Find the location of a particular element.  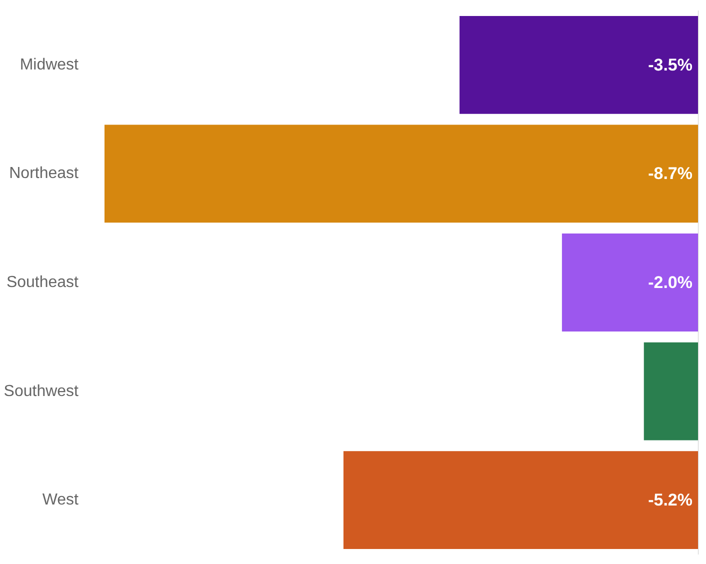

data-label: -8.7% is located at coordinates (670, 174).